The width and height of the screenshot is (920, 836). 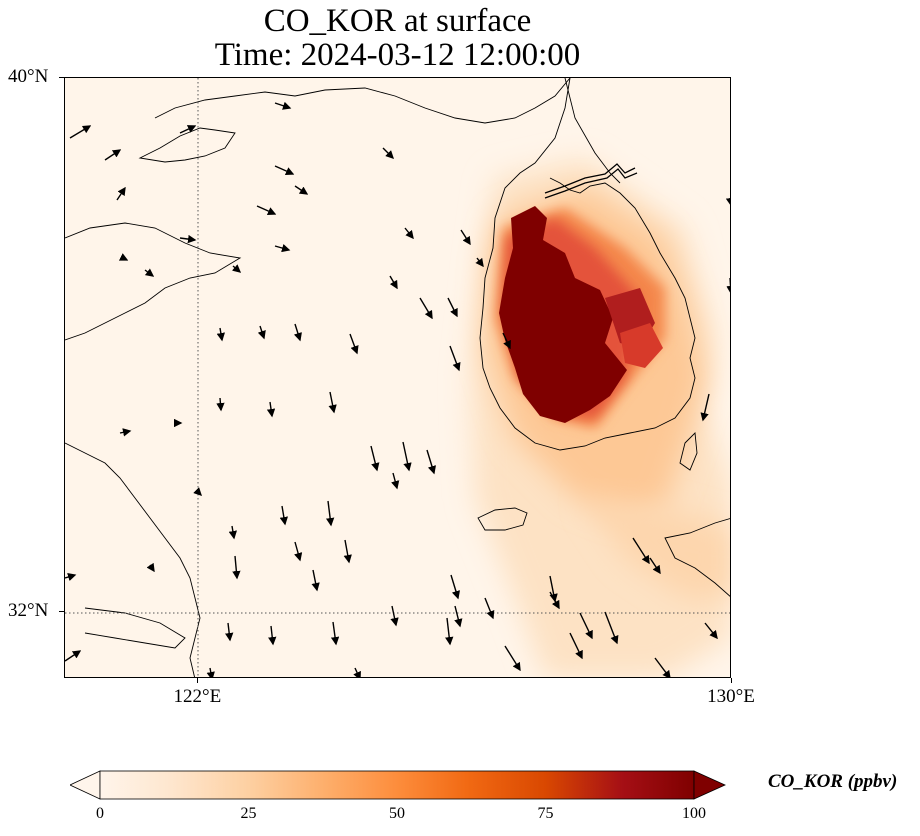 What do you see at coordinates (731, 696) in the screenshot?
I see `lon-tick-label: 130°E` at bounding box center [731, 696].